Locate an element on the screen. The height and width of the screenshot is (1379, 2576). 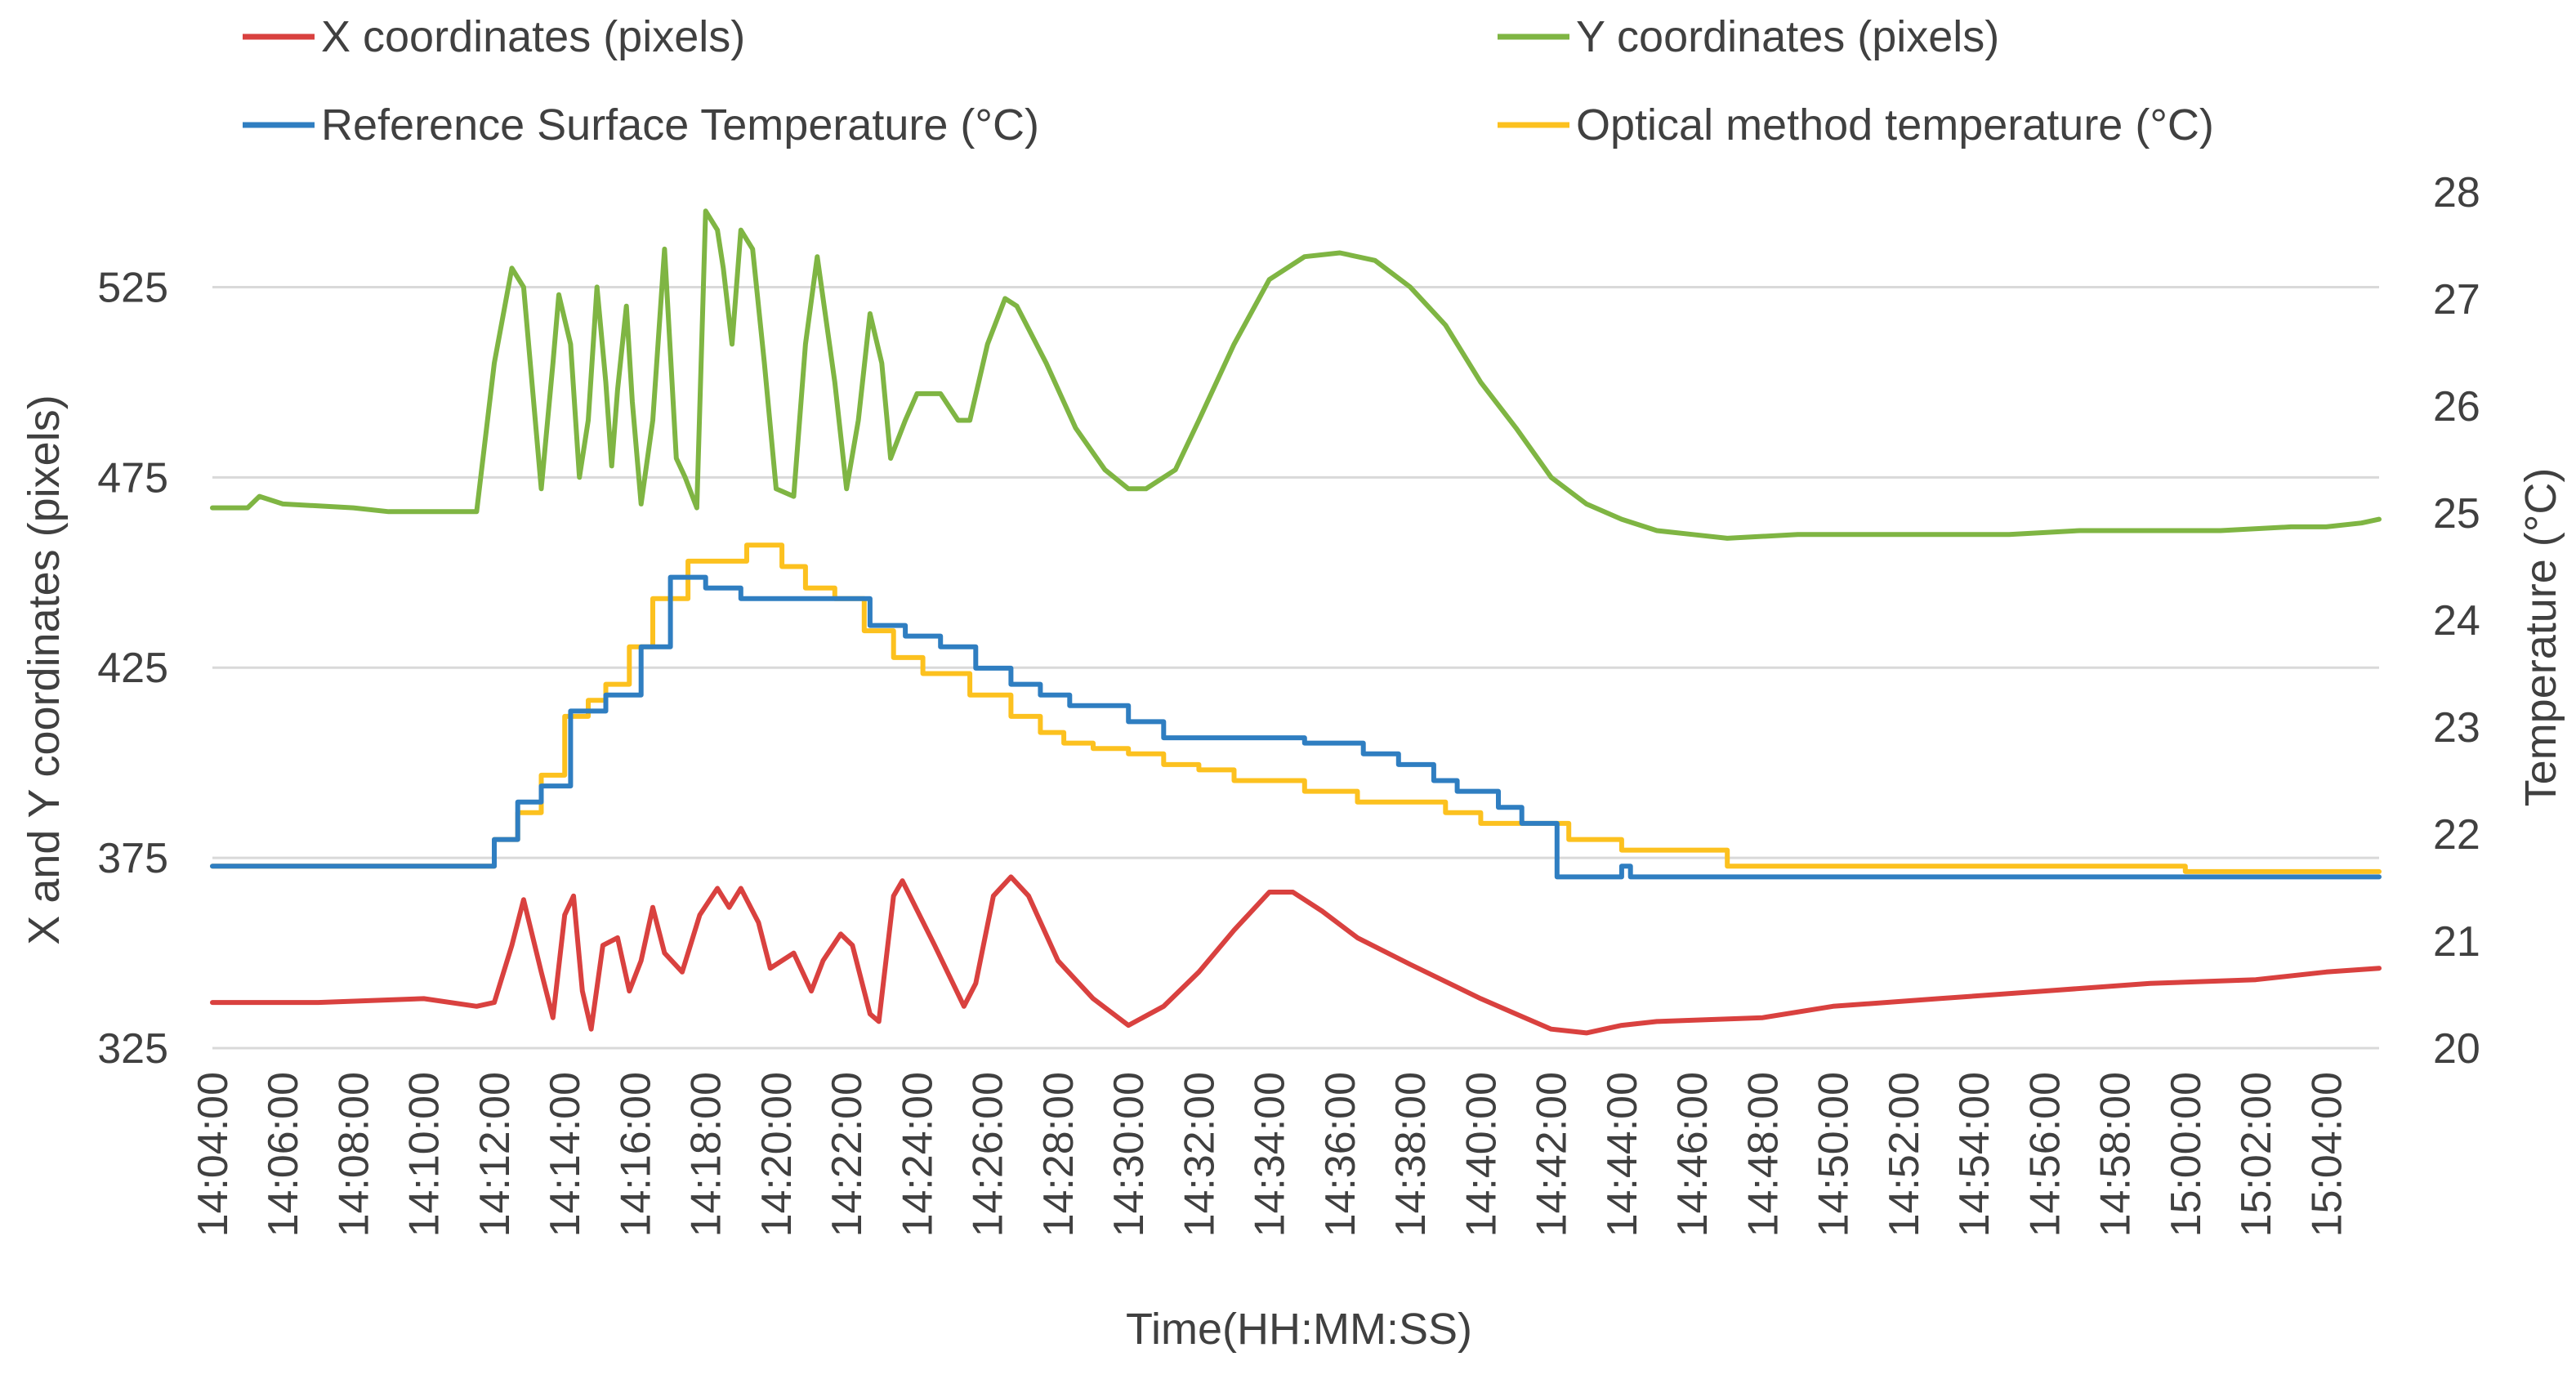
x-tick-label: 14:14:00 is located at coordinates (565, 1154).